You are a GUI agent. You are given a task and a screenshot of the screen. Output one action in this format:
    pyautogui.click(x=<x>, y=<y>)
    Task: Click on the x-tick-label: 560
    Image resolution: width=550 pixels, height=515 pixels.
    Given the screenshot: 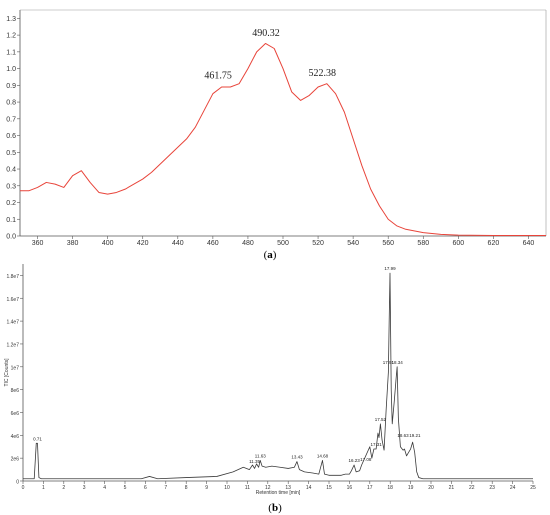 What is the action you would take?
    pyautogui.click(x=388, y=243)
    